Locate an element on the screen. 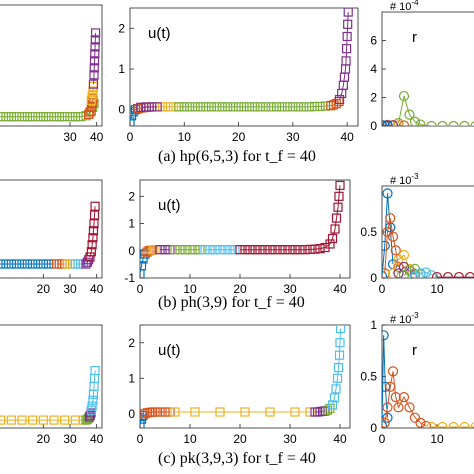 The width and height of the screenshot is (474, 474). panel-title: r is located at coordinates (414, 350).